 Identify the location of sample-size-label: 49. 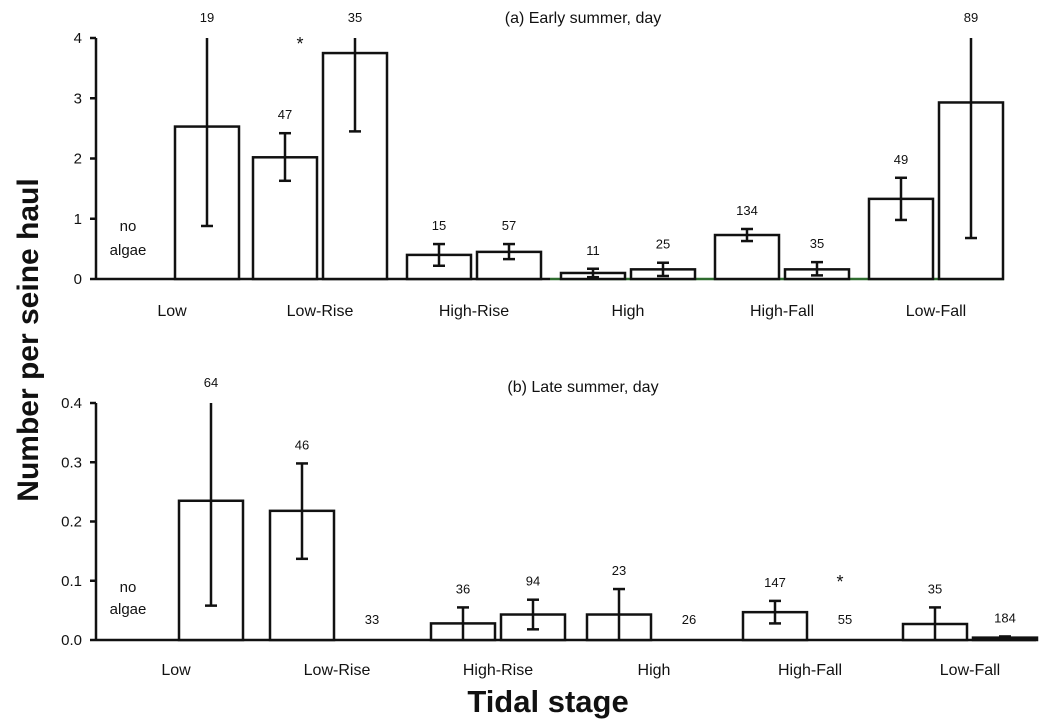
(901, 159).